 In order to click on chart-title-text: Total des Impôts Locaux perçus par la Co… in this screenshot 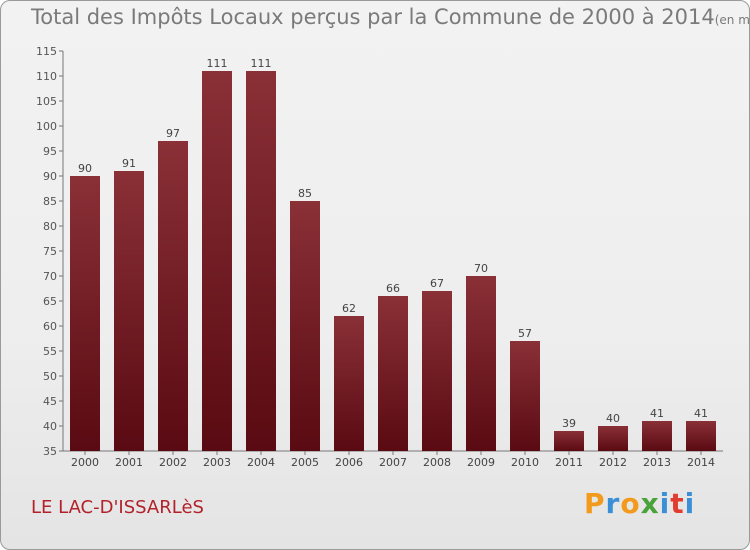, I will do `click(373, 17)`.